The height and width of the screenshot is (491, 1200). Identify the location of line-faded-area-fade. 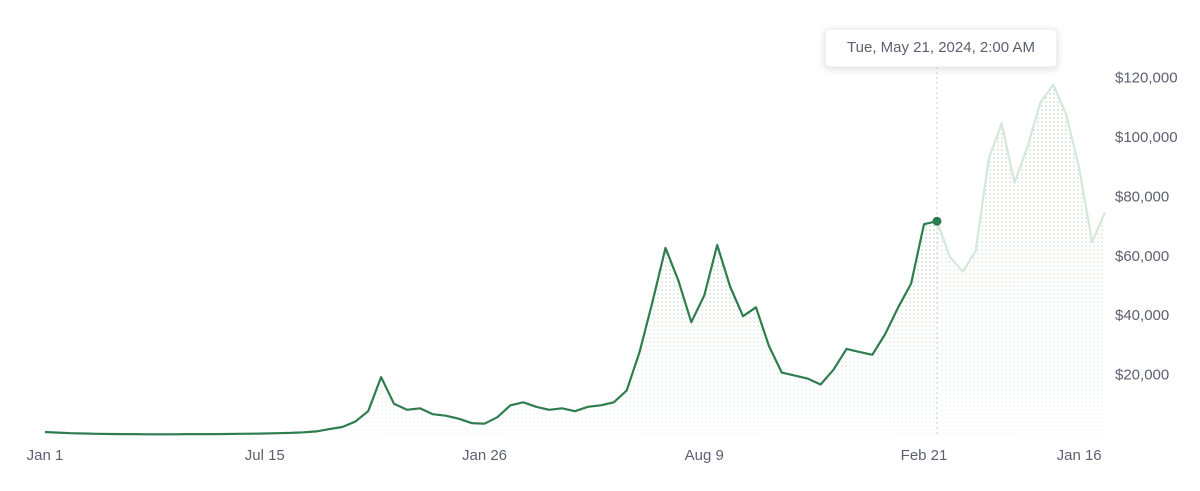
(1021, 259).